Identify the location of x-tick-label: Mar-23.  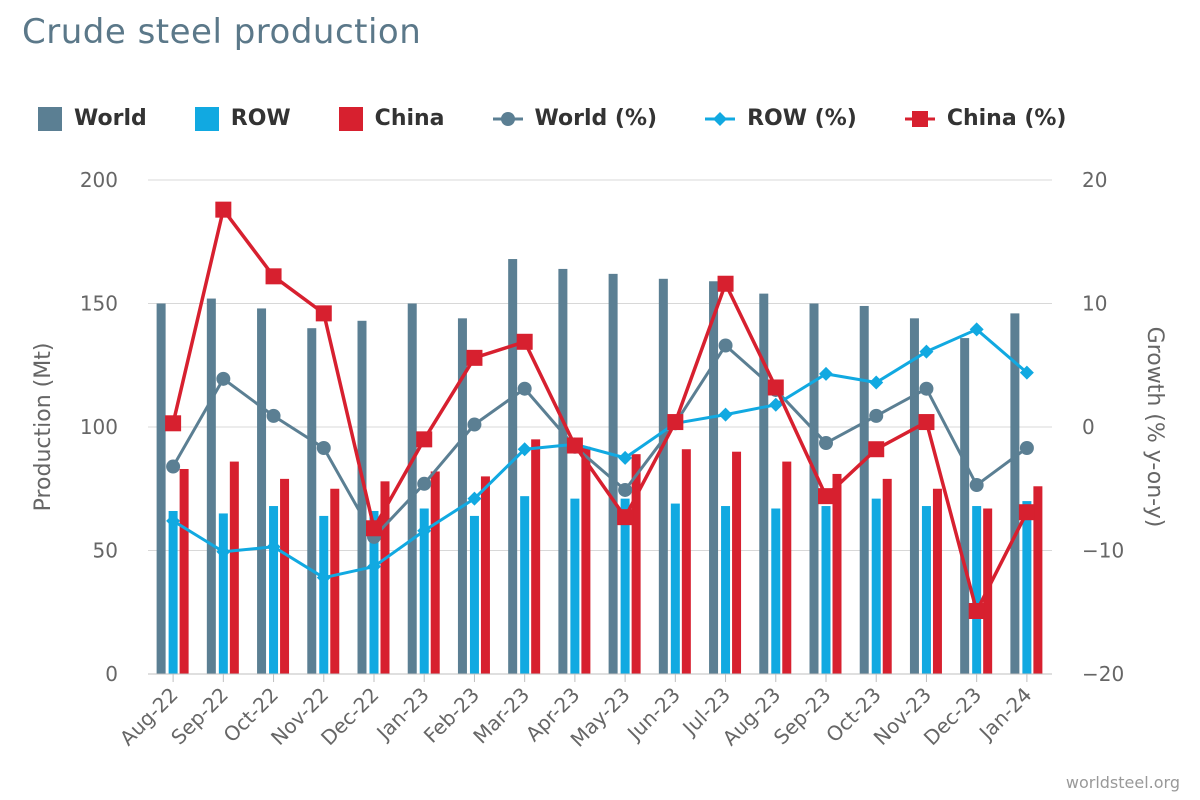
(501, 716).